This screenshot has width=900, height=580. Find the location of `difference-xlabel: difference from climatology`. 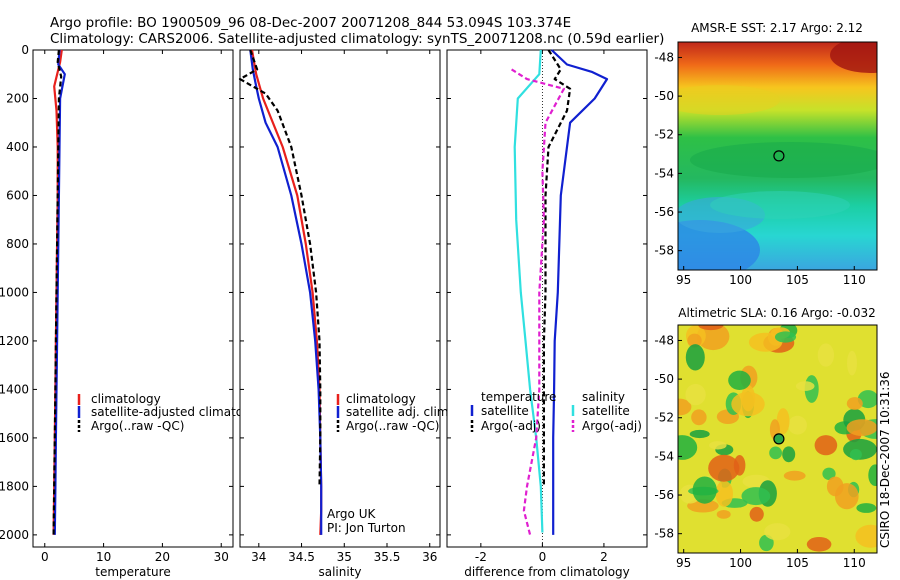

difference-xlabel: difference from climatology is located at coordinates (547, 572).